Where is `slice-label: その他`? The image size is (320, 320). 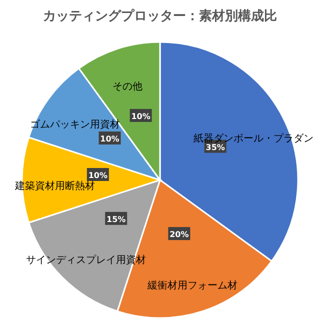
slice-label: その他 is located at coordinates (127, 86).